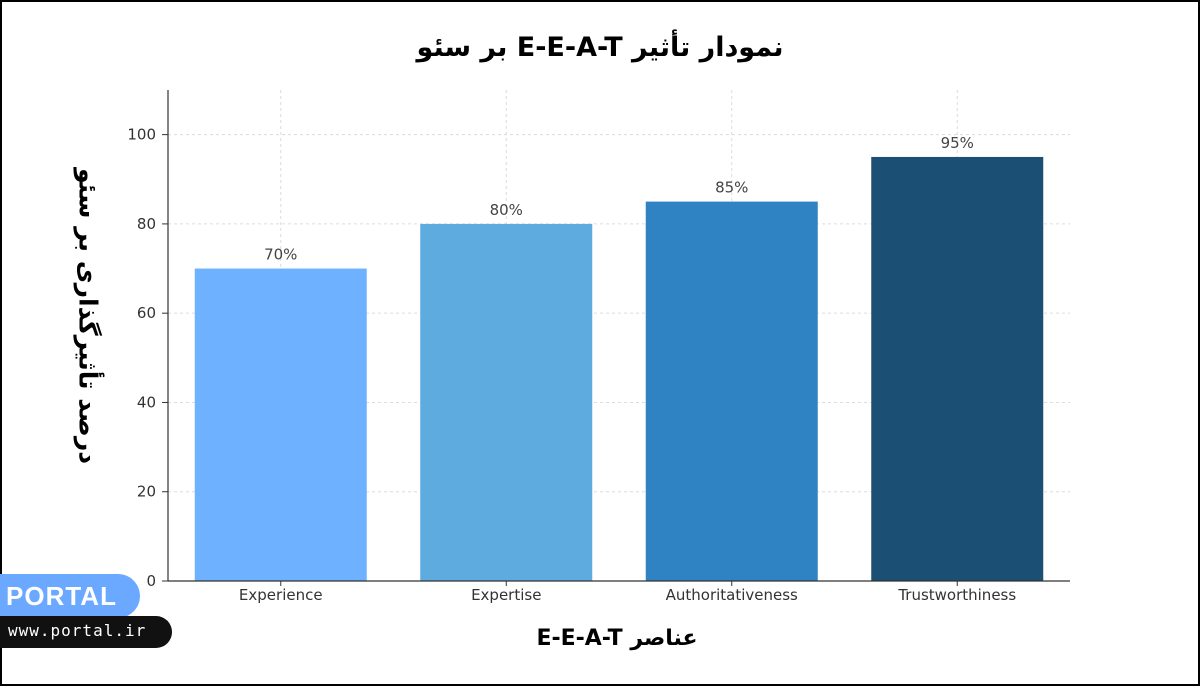  Describe the element at coordinates (146, 313) in the screenshot. I see `y-tick-label: 60` at that location.